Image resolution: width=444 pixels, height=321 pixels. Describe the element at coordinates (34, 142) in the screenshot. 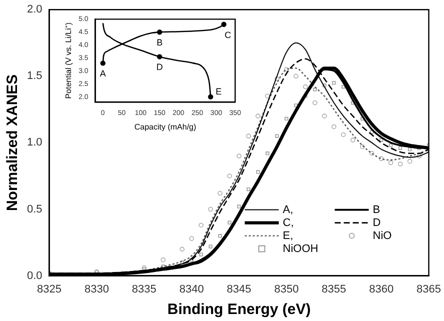

I see `y-tick-label: 1.0` at that location.